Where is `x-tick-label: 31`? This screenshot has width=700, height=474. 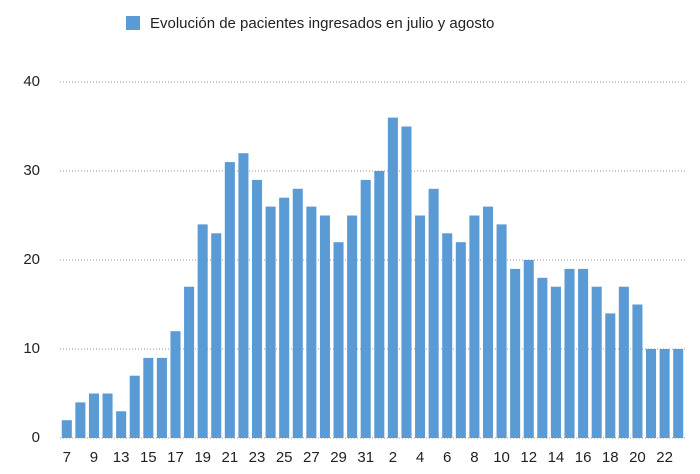
x-tick-label: 31 is located at coordinates (365, 457).